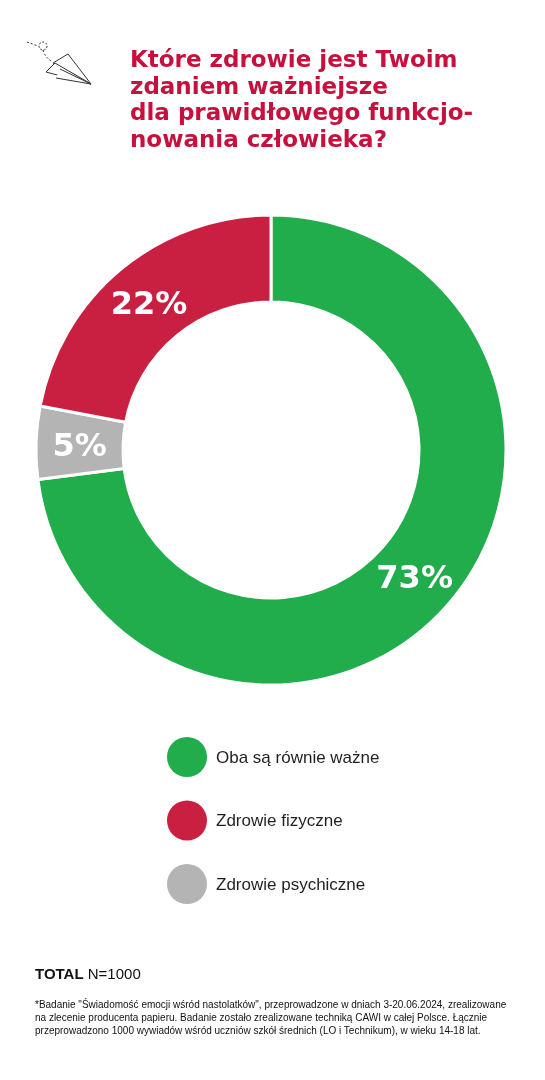 The height and width of the screenshot is (1080, 545). Describe the element at coordinates (271, 1017) in the screenshot. I see `text: *Badanie "Świadomość emocji wśród nastolatków", przeprowadzone w dniach 3-20.06.2024, zrealizowane na zlecenie producenta papieru. Badanie zostało zrealizowane techniką CAWI w całej Polsce. Łącznie przeprowadzono 1000 wywiadów wśród uczniów szkół średnich (LO i Technikum), w wieku 14-18 lat.` at that location.